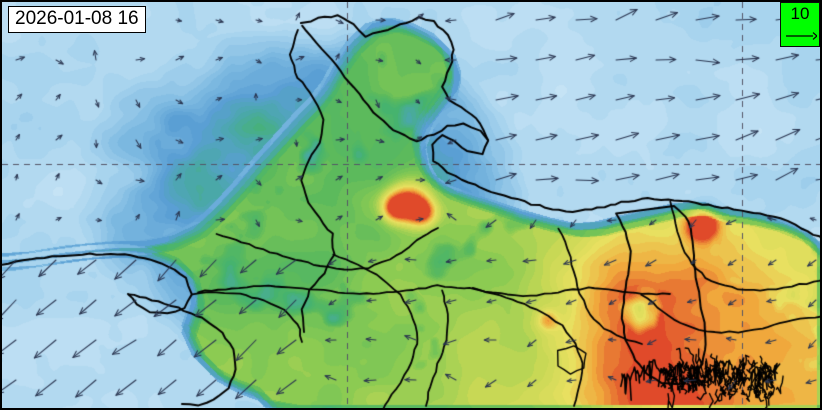 This screenshot has height=410, width=822. What do you see at coordinates (800, 13) in the screenshot?
I see `vector-scale-value: 10` at bounding box center [800, 13].